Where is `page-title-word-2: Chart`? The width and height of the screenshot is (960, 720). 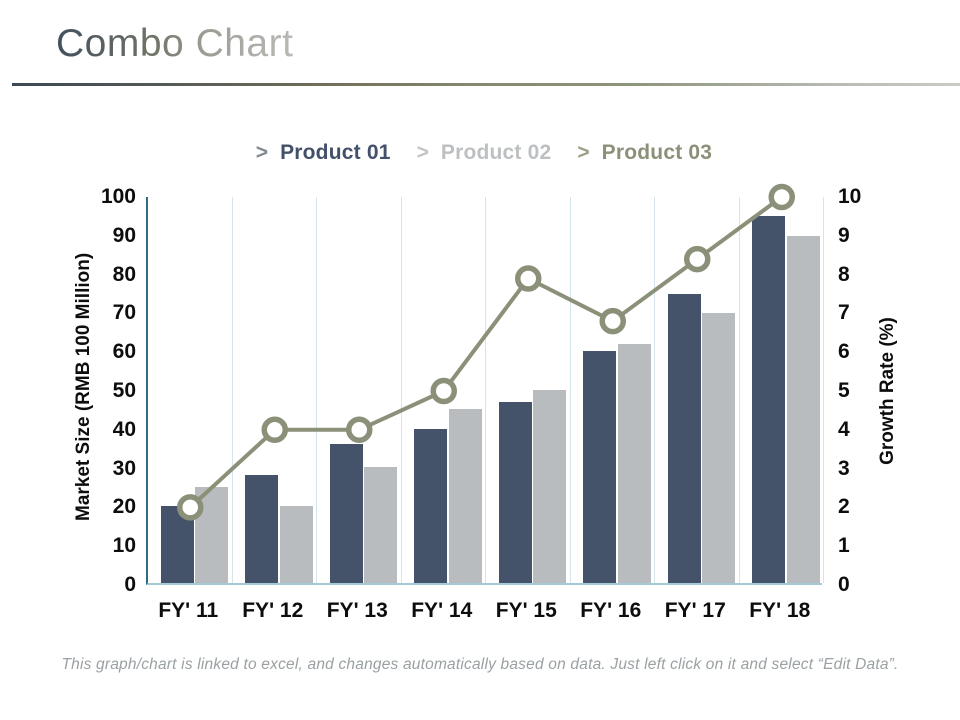 page-title-word-2: Chart is located at coordinates (244, 43).